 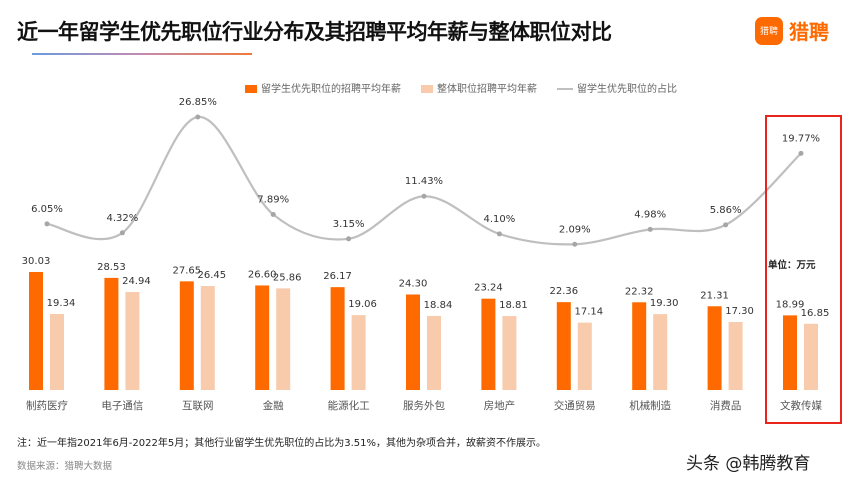 I want to click on x-tick-label: 制药医疗, so click(x=47, y=405).